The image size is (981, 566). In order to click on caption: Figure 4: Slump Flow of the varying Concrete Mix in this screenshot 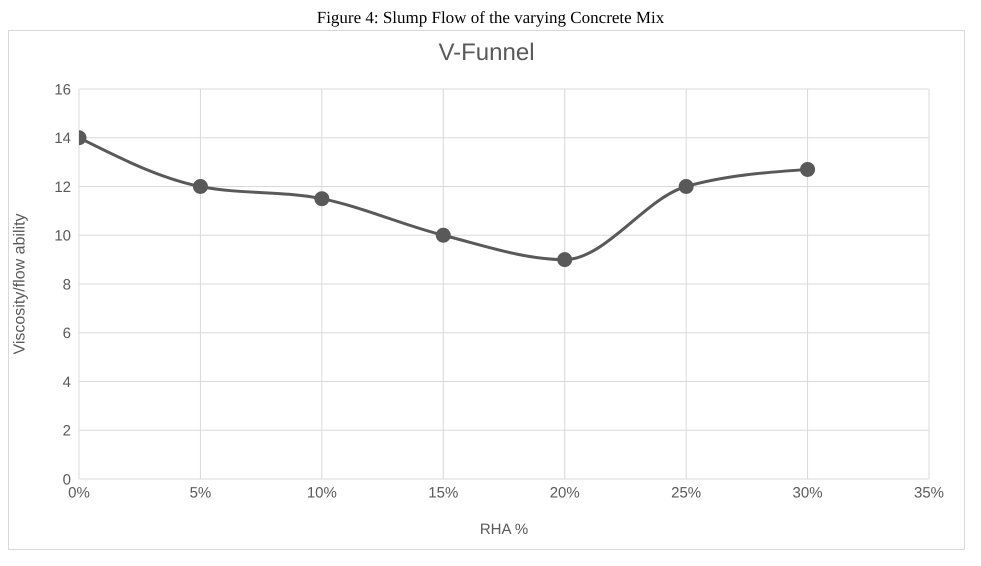, I will do `click(491, 18)`.